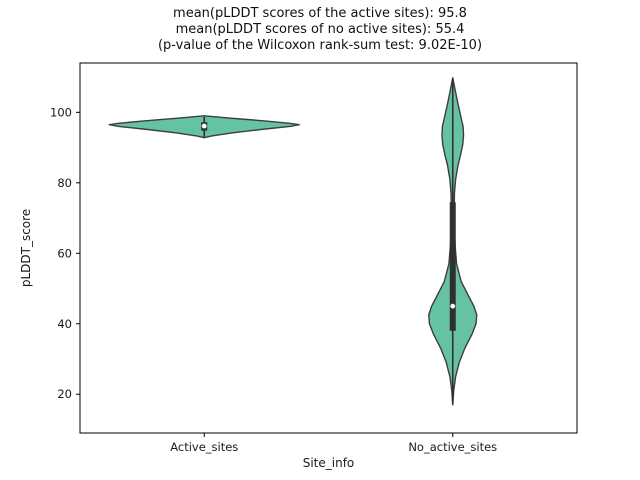  What do you see at coordinates (453, 306) in the screenshot?
I see `median-dot-No_active_sites` at bounding box center [453, 306].